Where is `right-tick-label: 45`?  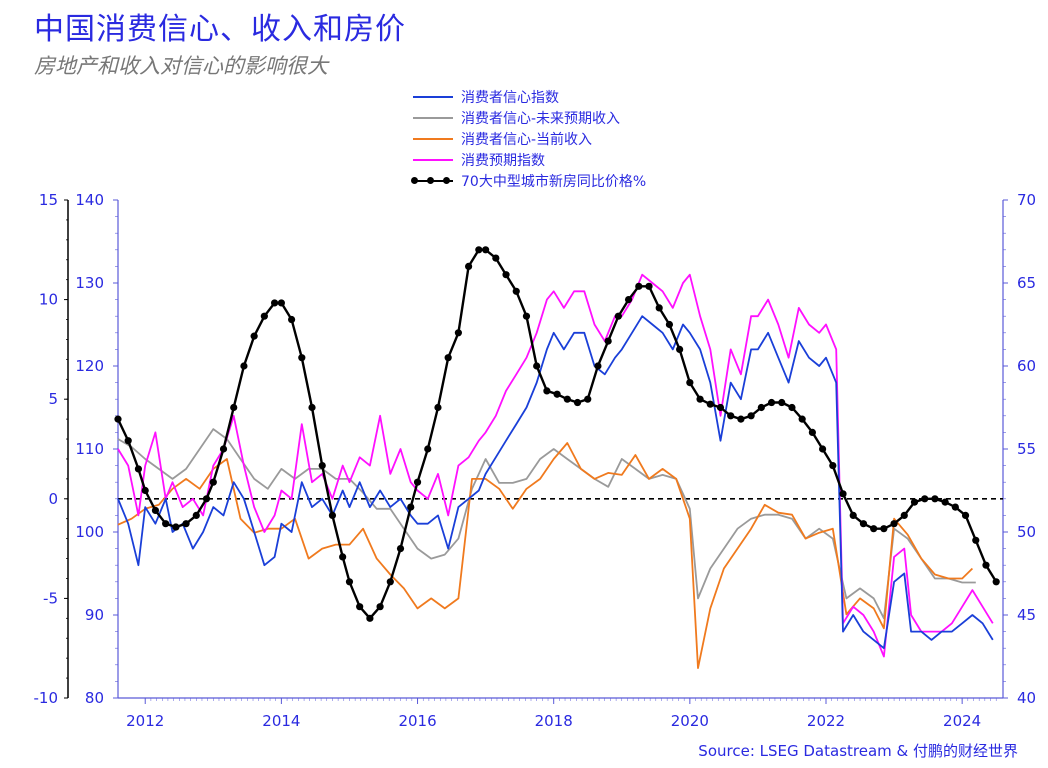 right-tick-label: 45 is located at coordinates (1026, 615).